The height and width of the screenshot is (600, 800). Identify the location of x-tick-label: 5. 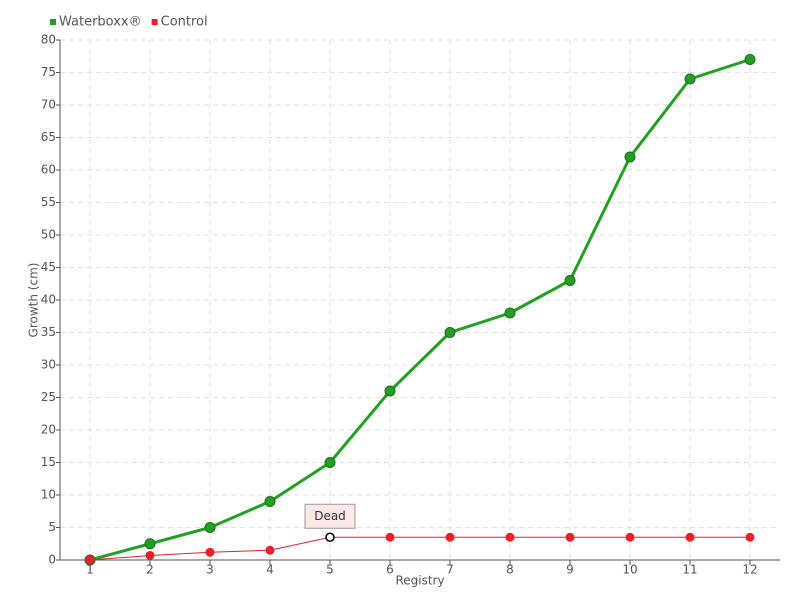
(330, 570).